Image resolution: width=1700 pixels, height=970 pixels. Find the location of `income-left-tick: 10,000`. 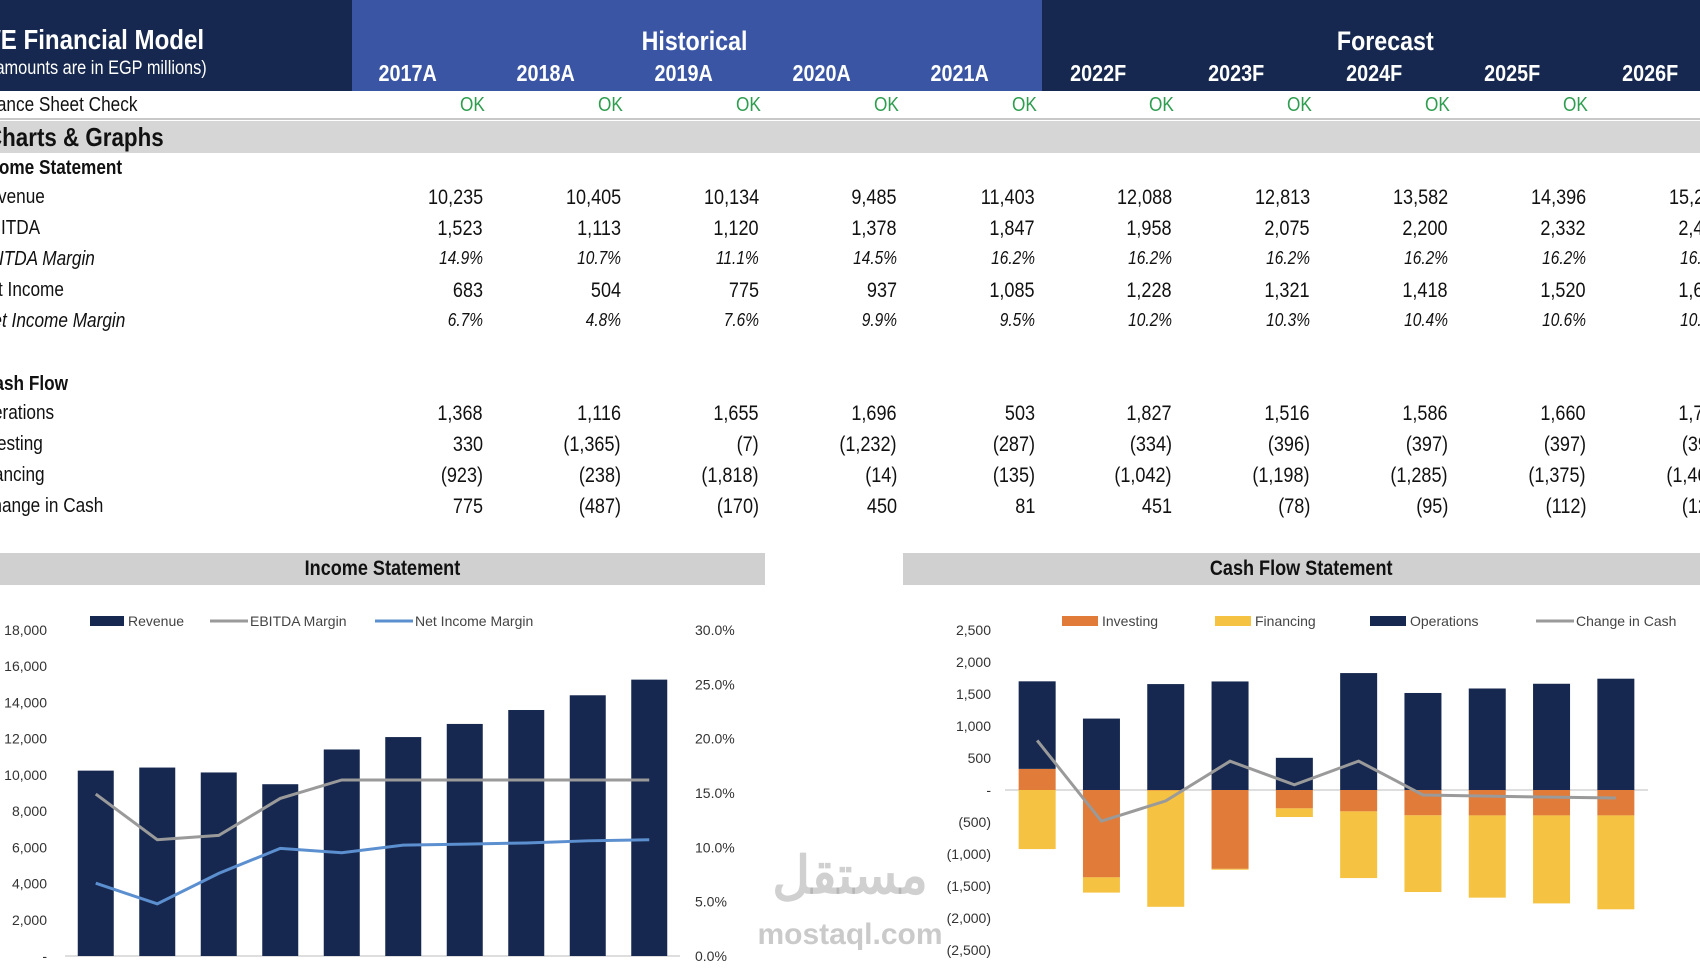

income-left-tick: 10,000 is located at coordinates (25, 775).